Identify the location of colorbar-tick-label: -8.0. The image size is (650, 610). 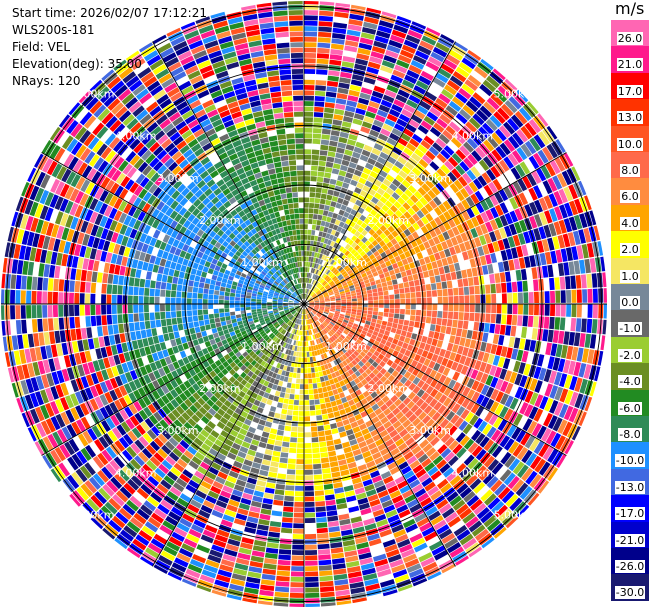
(630, 434).